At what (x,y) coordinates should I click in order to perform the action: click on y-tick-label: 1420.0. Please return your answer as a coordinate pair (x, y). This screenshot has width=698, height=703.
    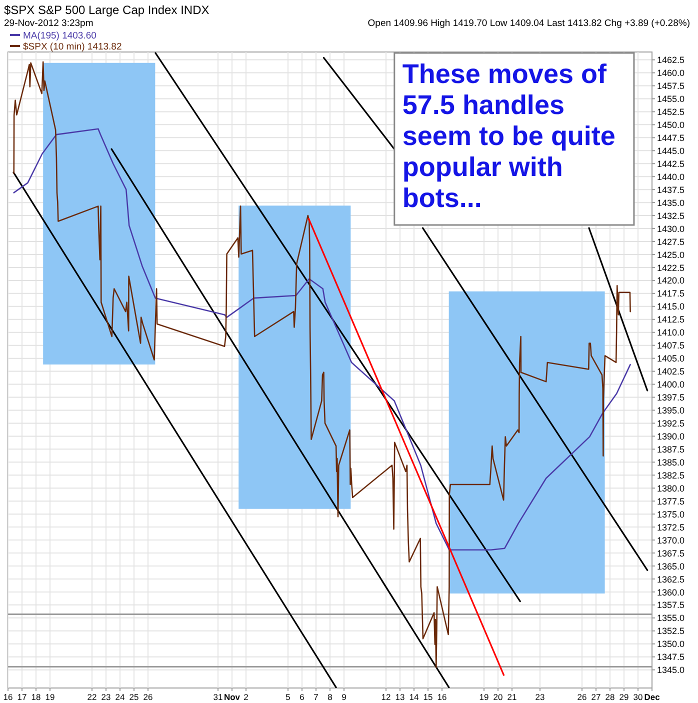
    Looking at the image, I should click on (671, 281).